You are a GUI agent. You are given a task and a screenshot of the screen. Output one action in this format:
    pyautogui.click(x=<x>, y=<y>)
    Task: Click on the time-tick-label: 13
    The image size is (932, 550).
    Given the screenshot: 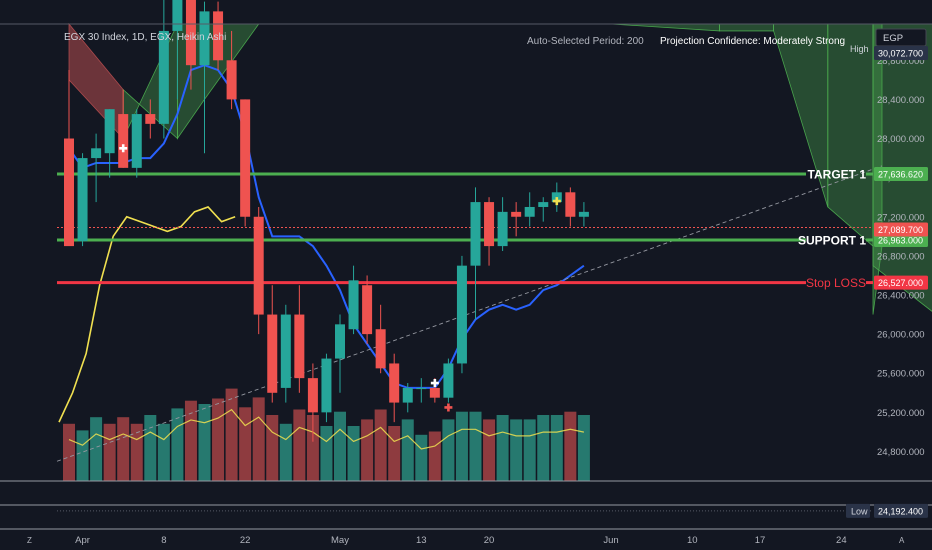 What is the action you would take?
    pyautogui.click(x=421, y=540)
    